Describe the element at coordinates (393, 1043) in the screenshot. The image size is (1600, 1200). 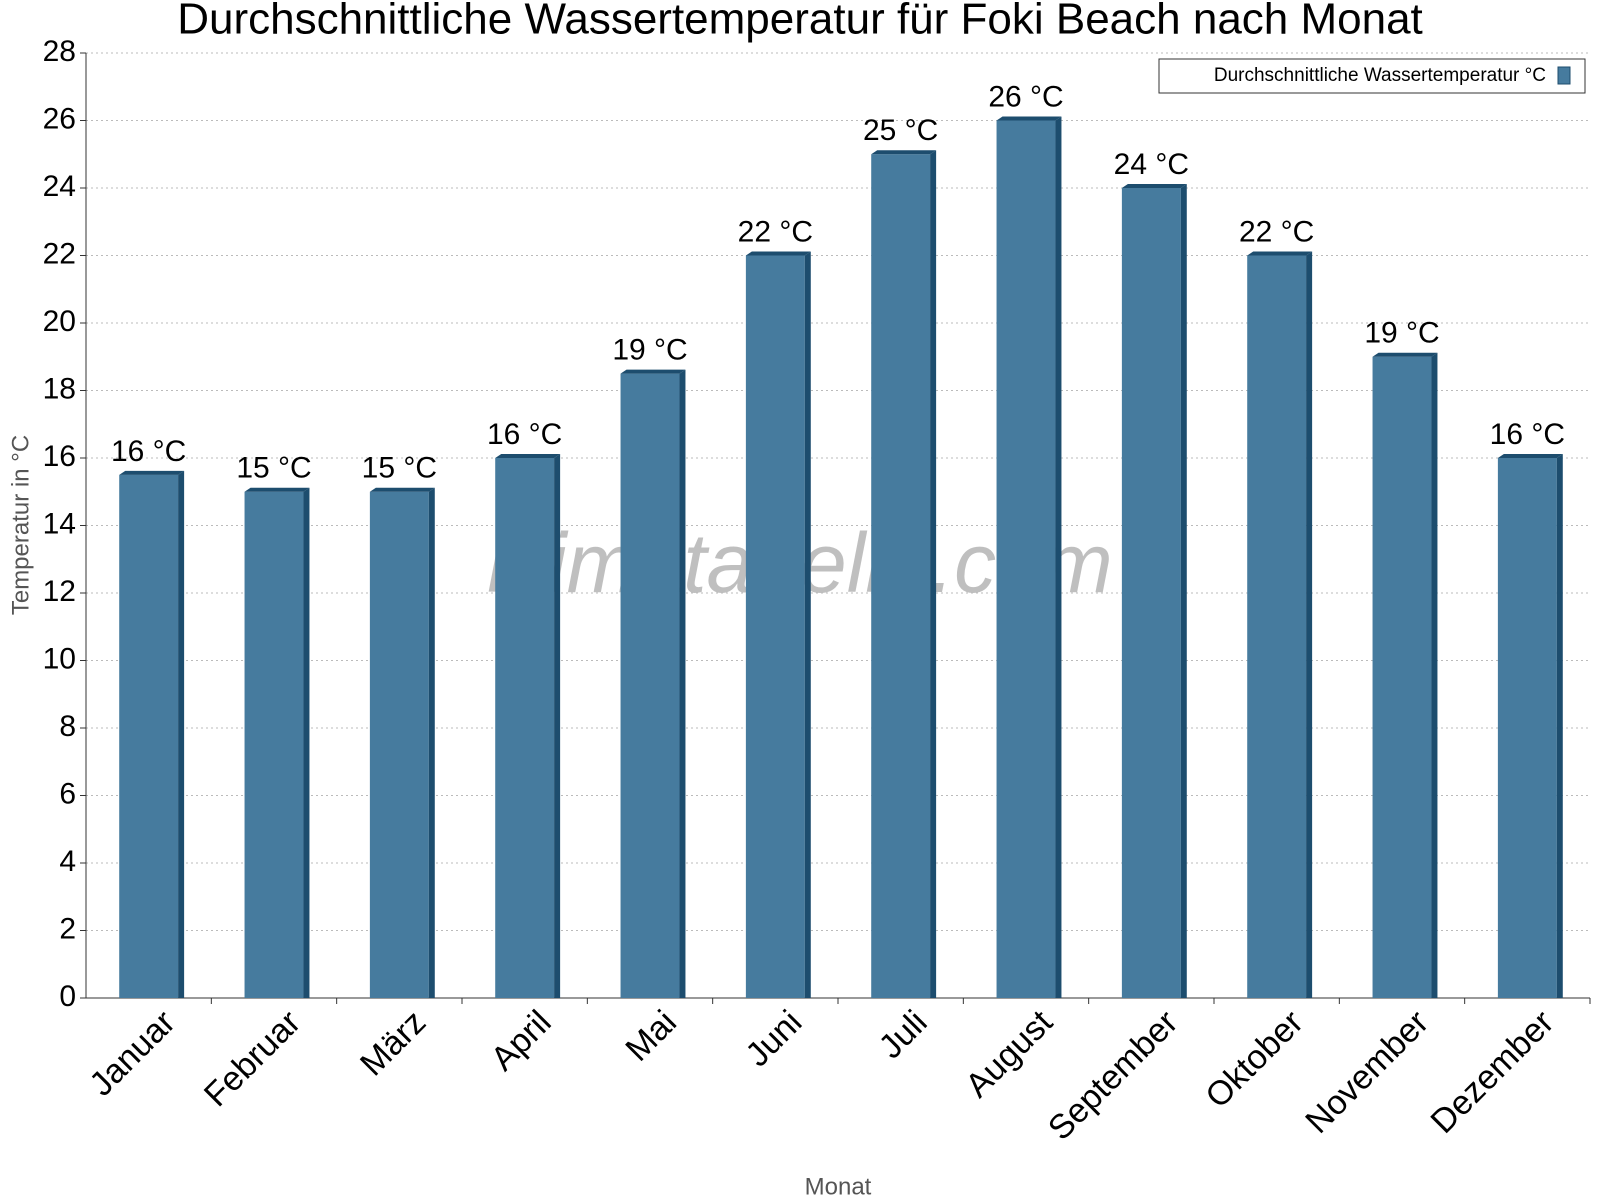
I see `x-tick-label: März` at that location.